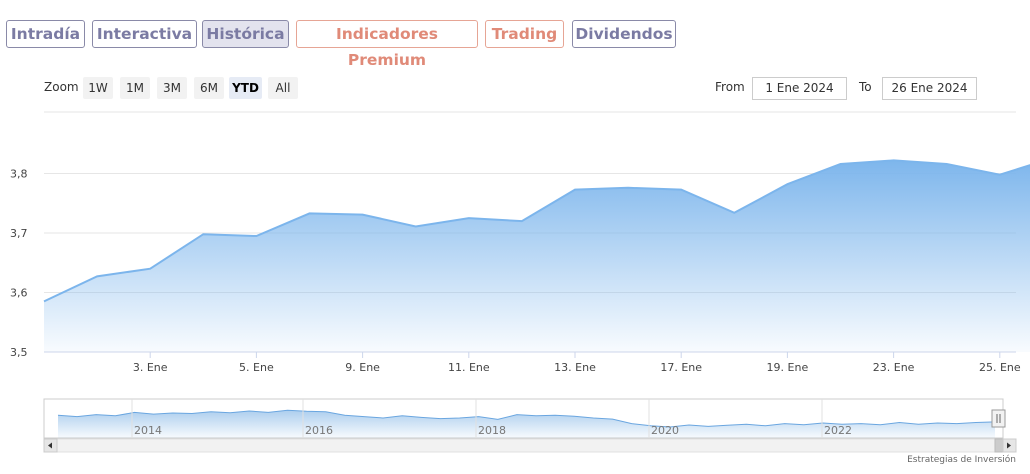 The height and width of the screenshot is (474, 1030). Describe the element at coordinates (283, 88) in the screenshot. I see `zoom-all-button: All` at that location.